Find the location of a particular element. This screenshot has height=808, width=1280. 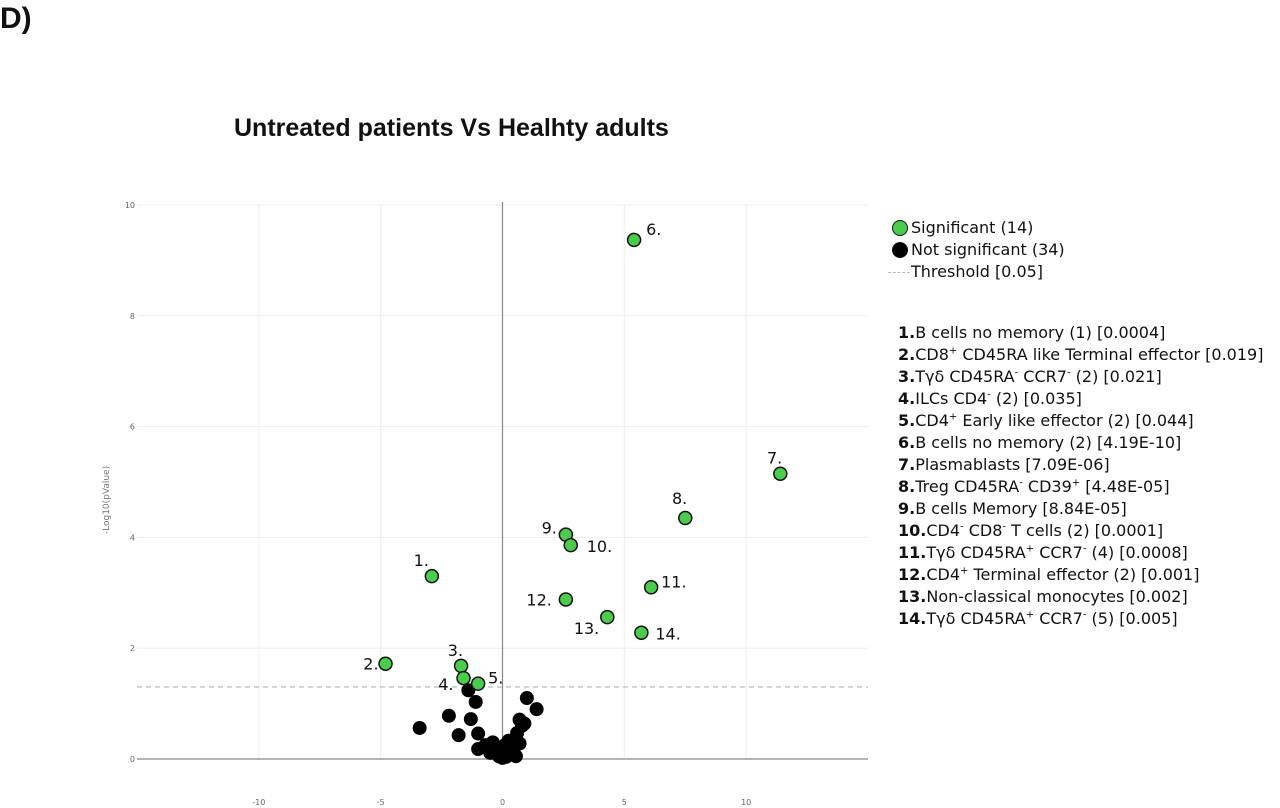

key-item: 7. Plasmablasts [7.09E-06] is located at coordinates (1080, 465).